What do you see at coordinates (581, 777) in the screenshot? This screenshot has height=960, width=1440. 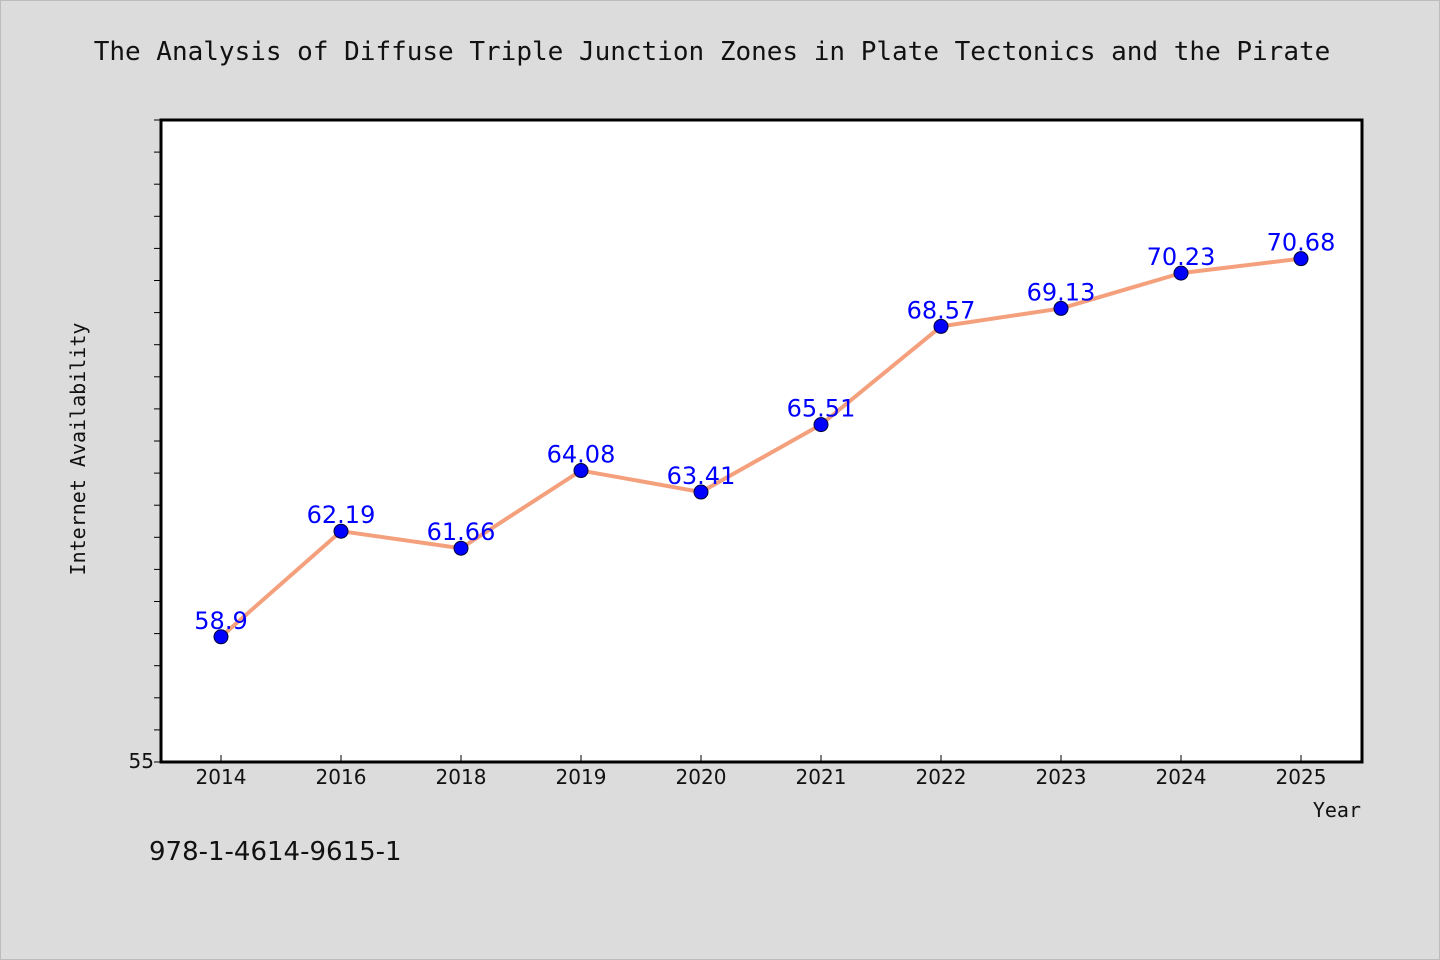 I see `x-tick-label: 2019` at bounding box center [581, 777].